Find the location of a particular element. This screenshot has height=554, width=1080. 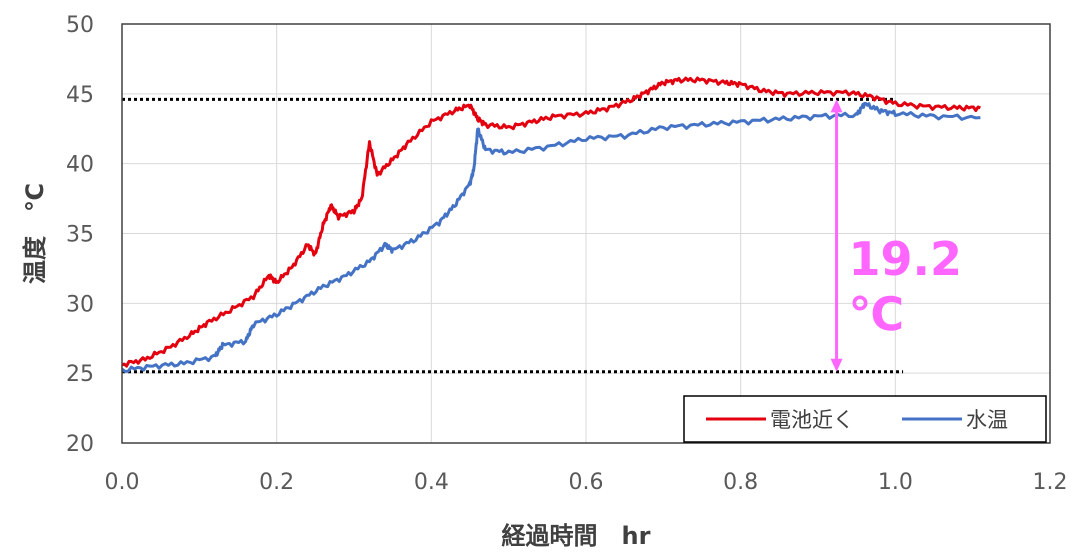

x-tick-label: 0.6 is located at coordinates (586, 482).